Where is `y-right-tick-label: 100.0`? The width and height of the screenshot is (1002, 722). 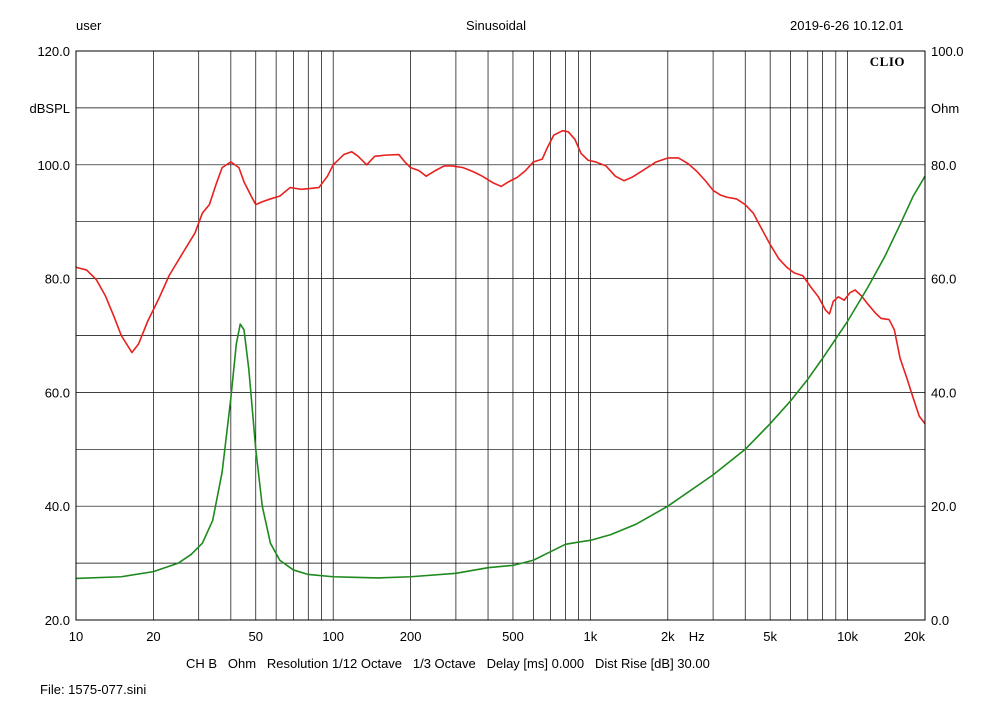
y-right-tick-label: 100.0 is located at coordinates (947, 51).